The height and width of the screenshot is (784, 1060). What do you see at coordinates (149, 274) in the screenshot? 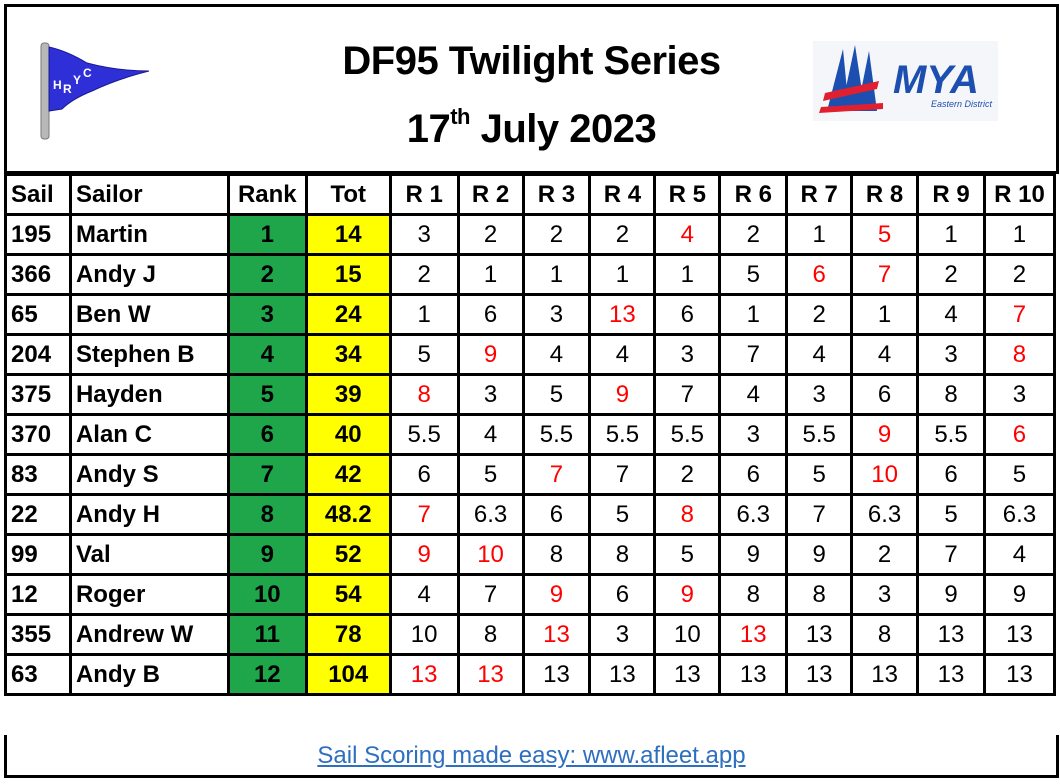
I see `sailor-name: Andy J` at bounding box center [149, 274].